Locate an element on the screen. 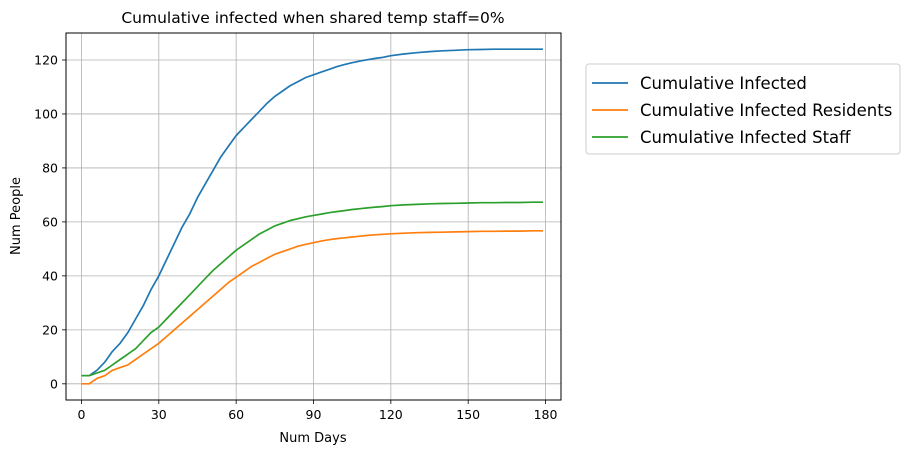 The image size is (910, 455). x-tick-label: 180 is located at coordinates (546, 414).